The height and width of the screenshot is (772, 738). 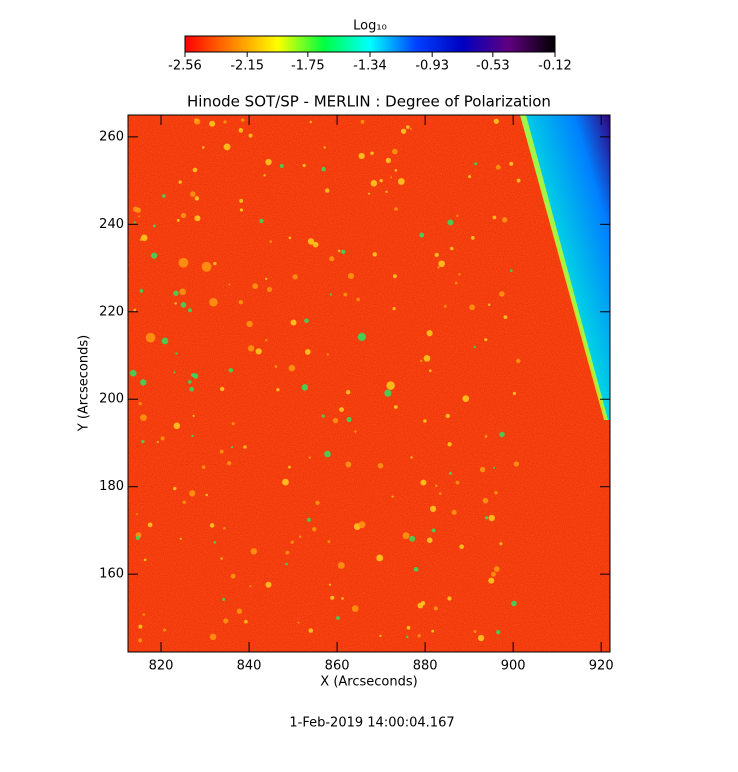 I want to click on timestamp: 1-Feb-2019 14:00:04.167, so click(x=371, y=723).